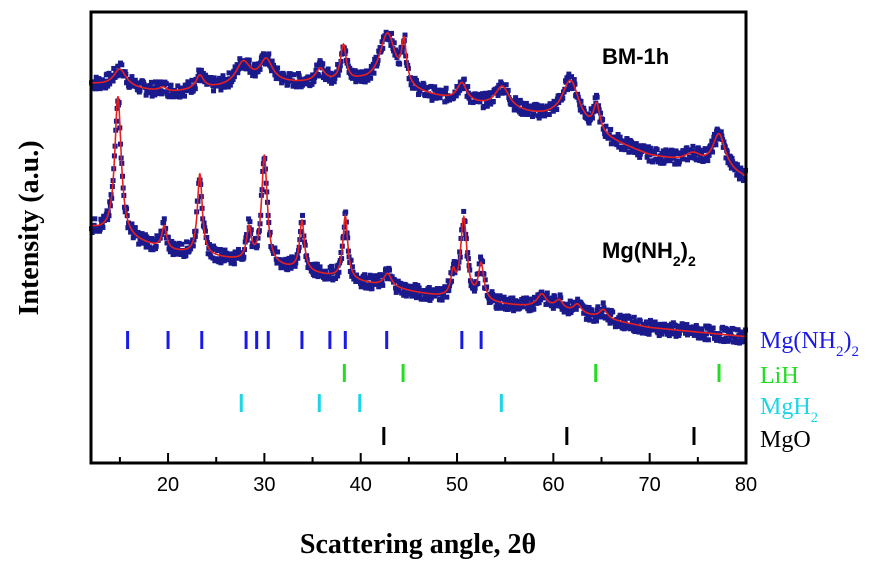 The height and width of the screenshot is (565, 886). What do you see at coordinates (553, 485) in the screenshot?
I see `x-tick-label: 60` at bounding box center [553, 485].